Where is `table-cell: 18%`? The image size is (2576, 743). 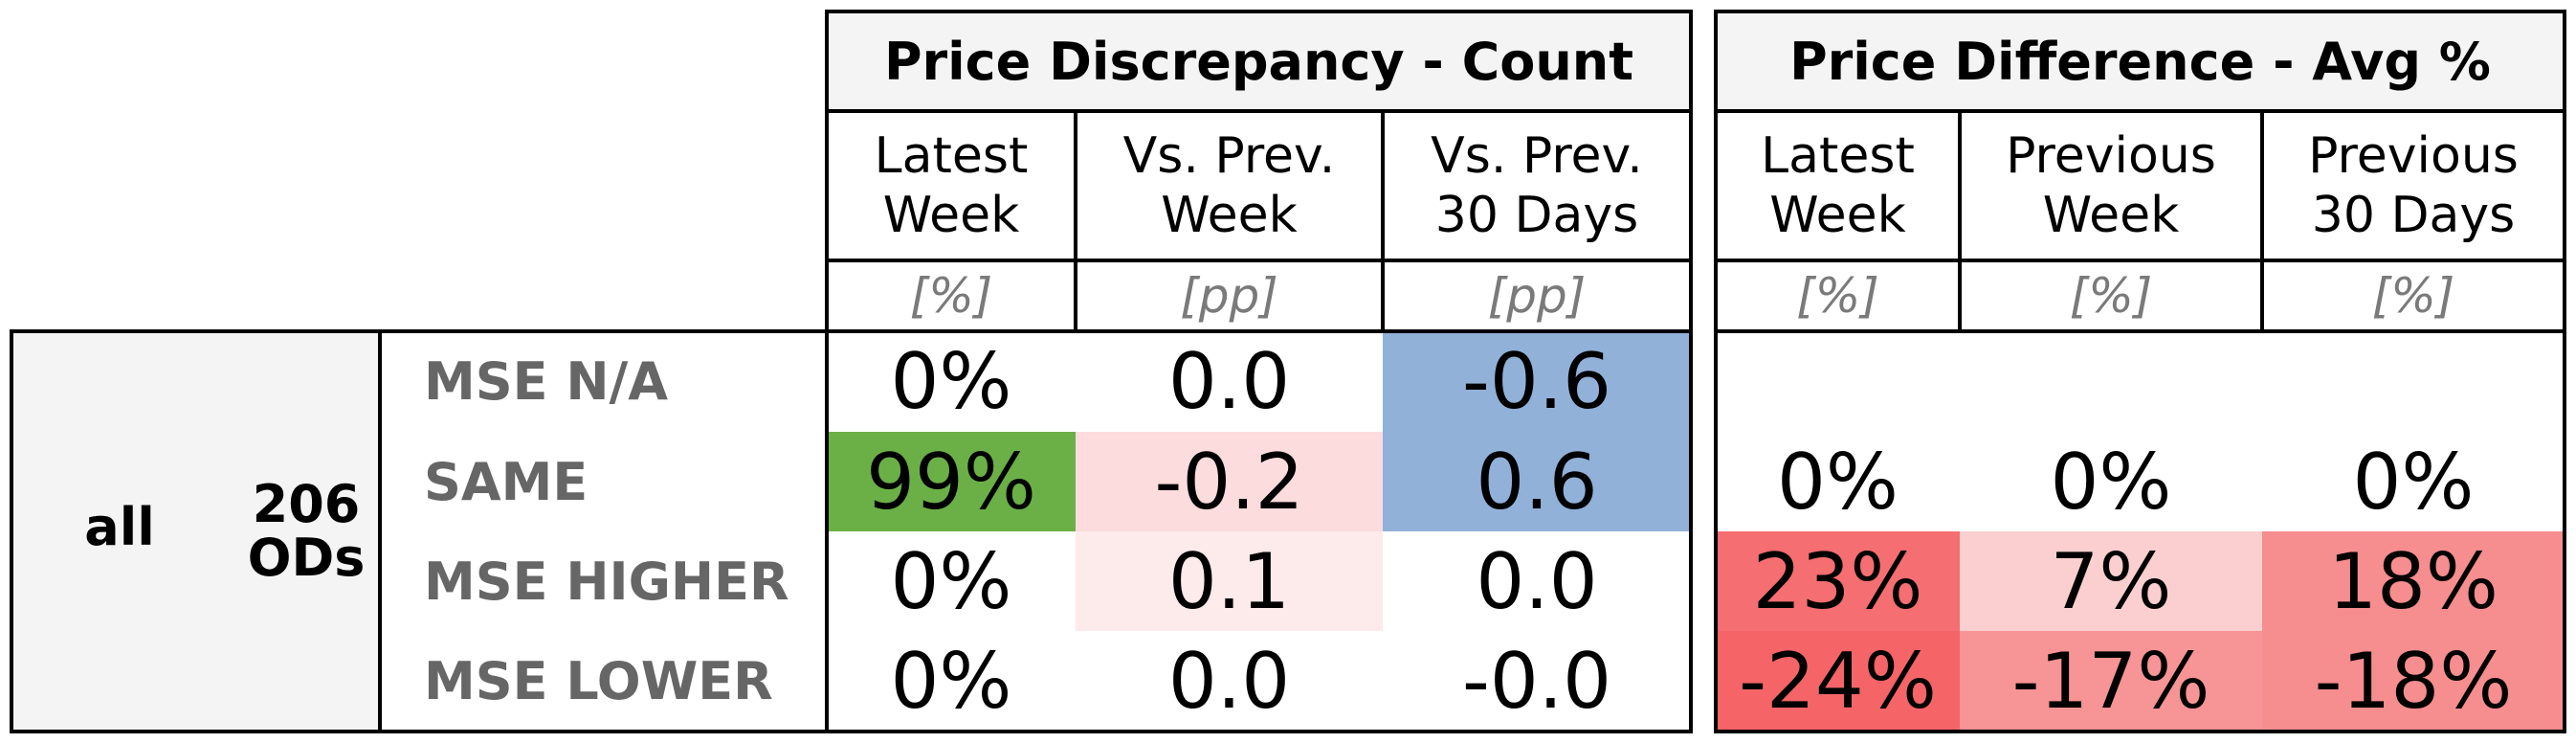 table-cell: 18% is located at coordinates (2413, 581).